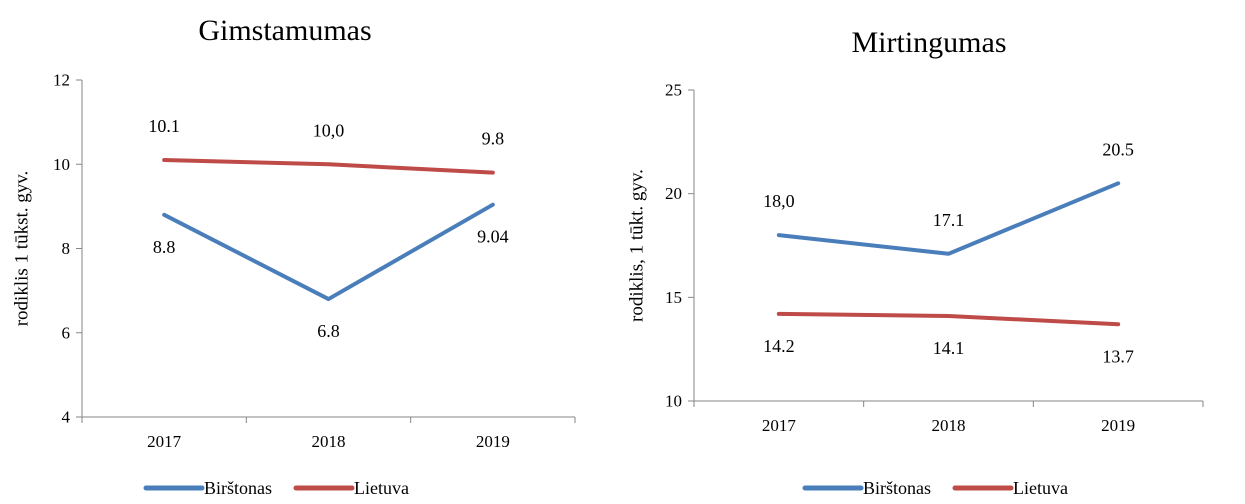 The image size is (1245, 504). What do you see at coordinates (1118, 425) in the screenshot?
I see `mirtingumas-x-tick-label: 2019` at bounding box center [1118, 425].